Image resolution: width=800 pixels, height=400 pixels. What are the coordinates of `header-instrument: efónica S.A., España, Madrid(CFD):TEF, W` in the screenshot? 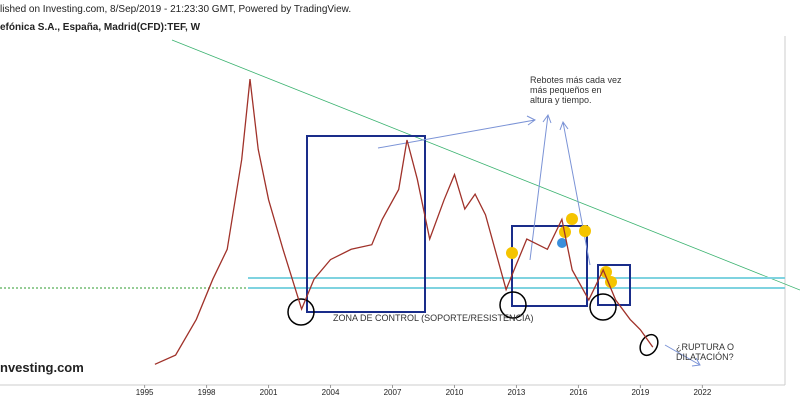 It's located at (100, 27).